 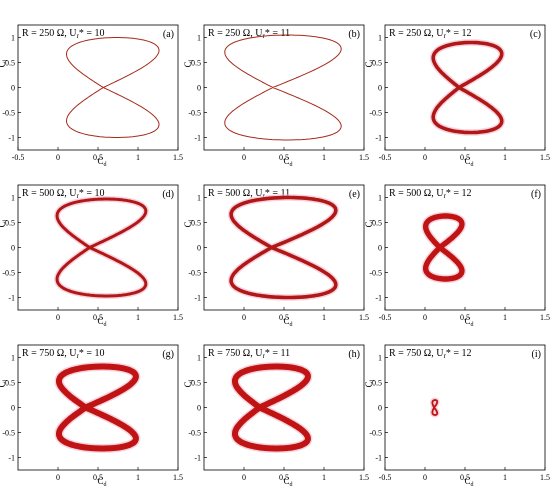 I want to click on panel-letter: (a), so click(x=168, y=34).